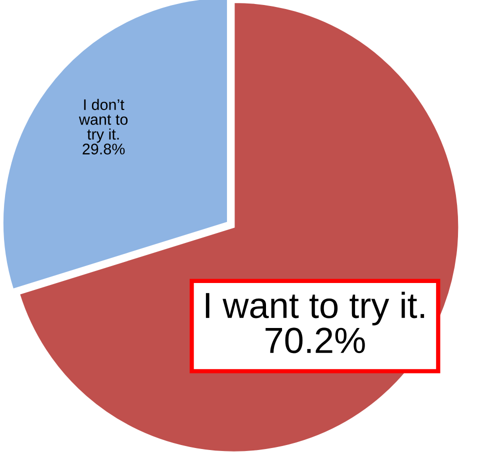  Describe the element at coordinates (315, 341) in the screenshot. I see `data-label: 70.2%` at that location.